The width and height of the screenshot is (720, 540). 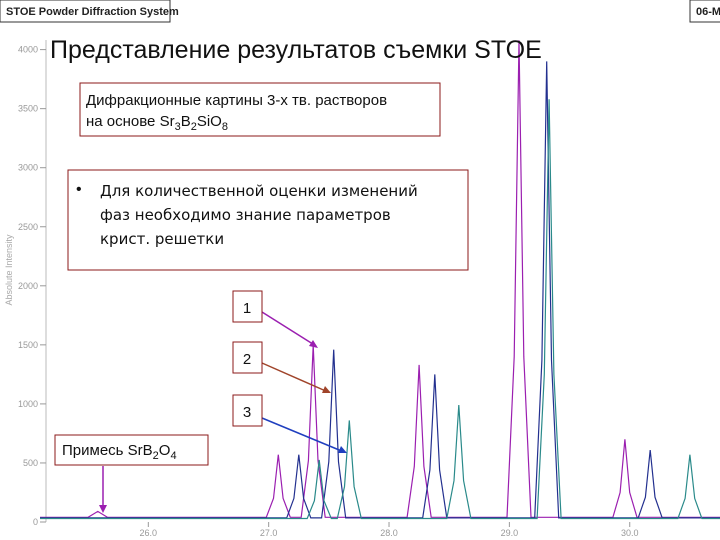 I want to click on subscript: 8, so click(x=225, y=127).